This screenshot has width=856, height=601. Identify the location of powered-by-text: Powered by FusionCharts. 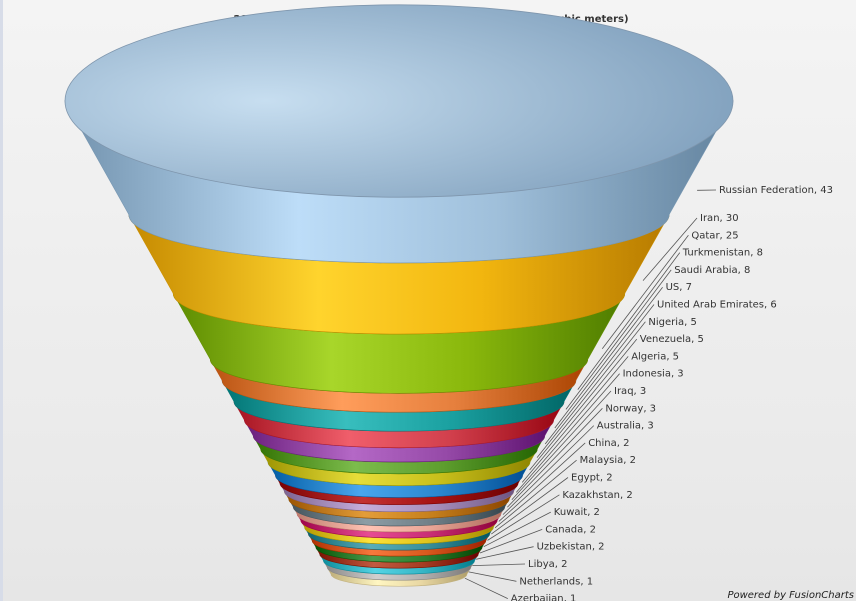
(790, 595).